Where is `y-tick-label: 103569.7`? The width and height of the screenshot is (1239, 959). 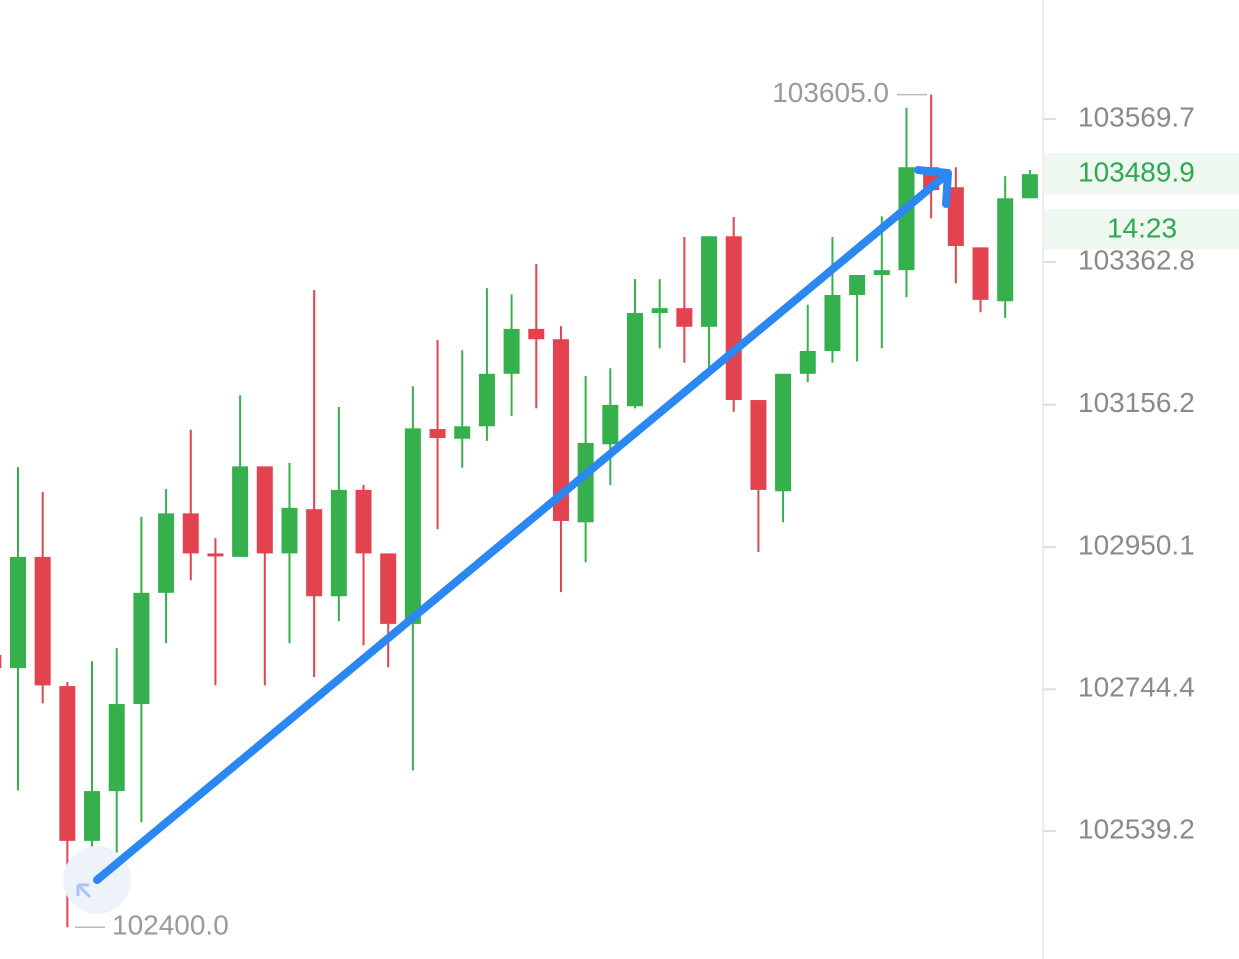
y-tick-label: 103569.7 is located at coordinates (1136, 116).